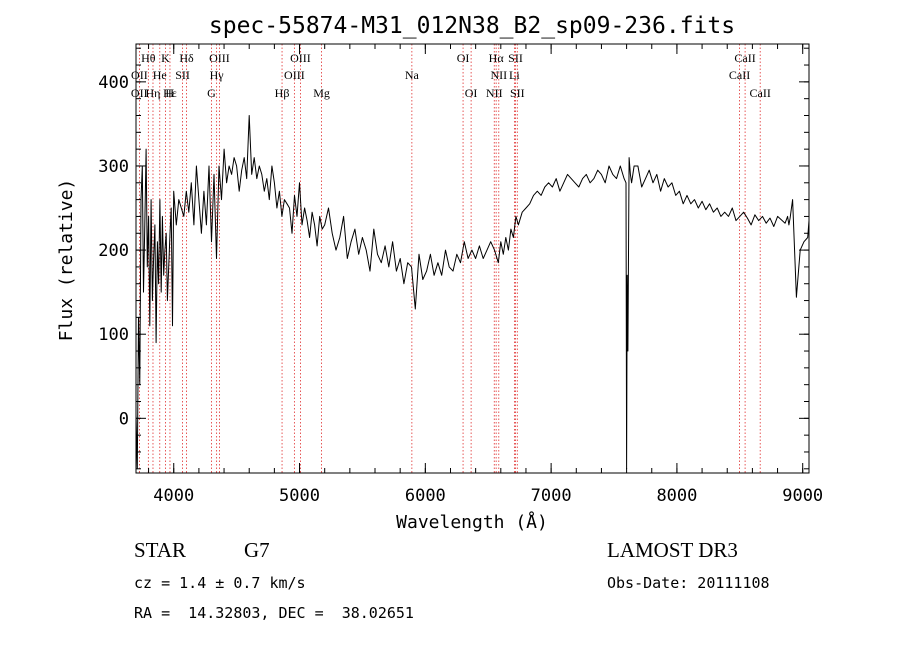 This screenshot has height=649, width=900. What do you see at coordinates (66, 260) in the screenshot?
I see `y-axis-label: Flux (relative)` at bounding box center [66, 260].